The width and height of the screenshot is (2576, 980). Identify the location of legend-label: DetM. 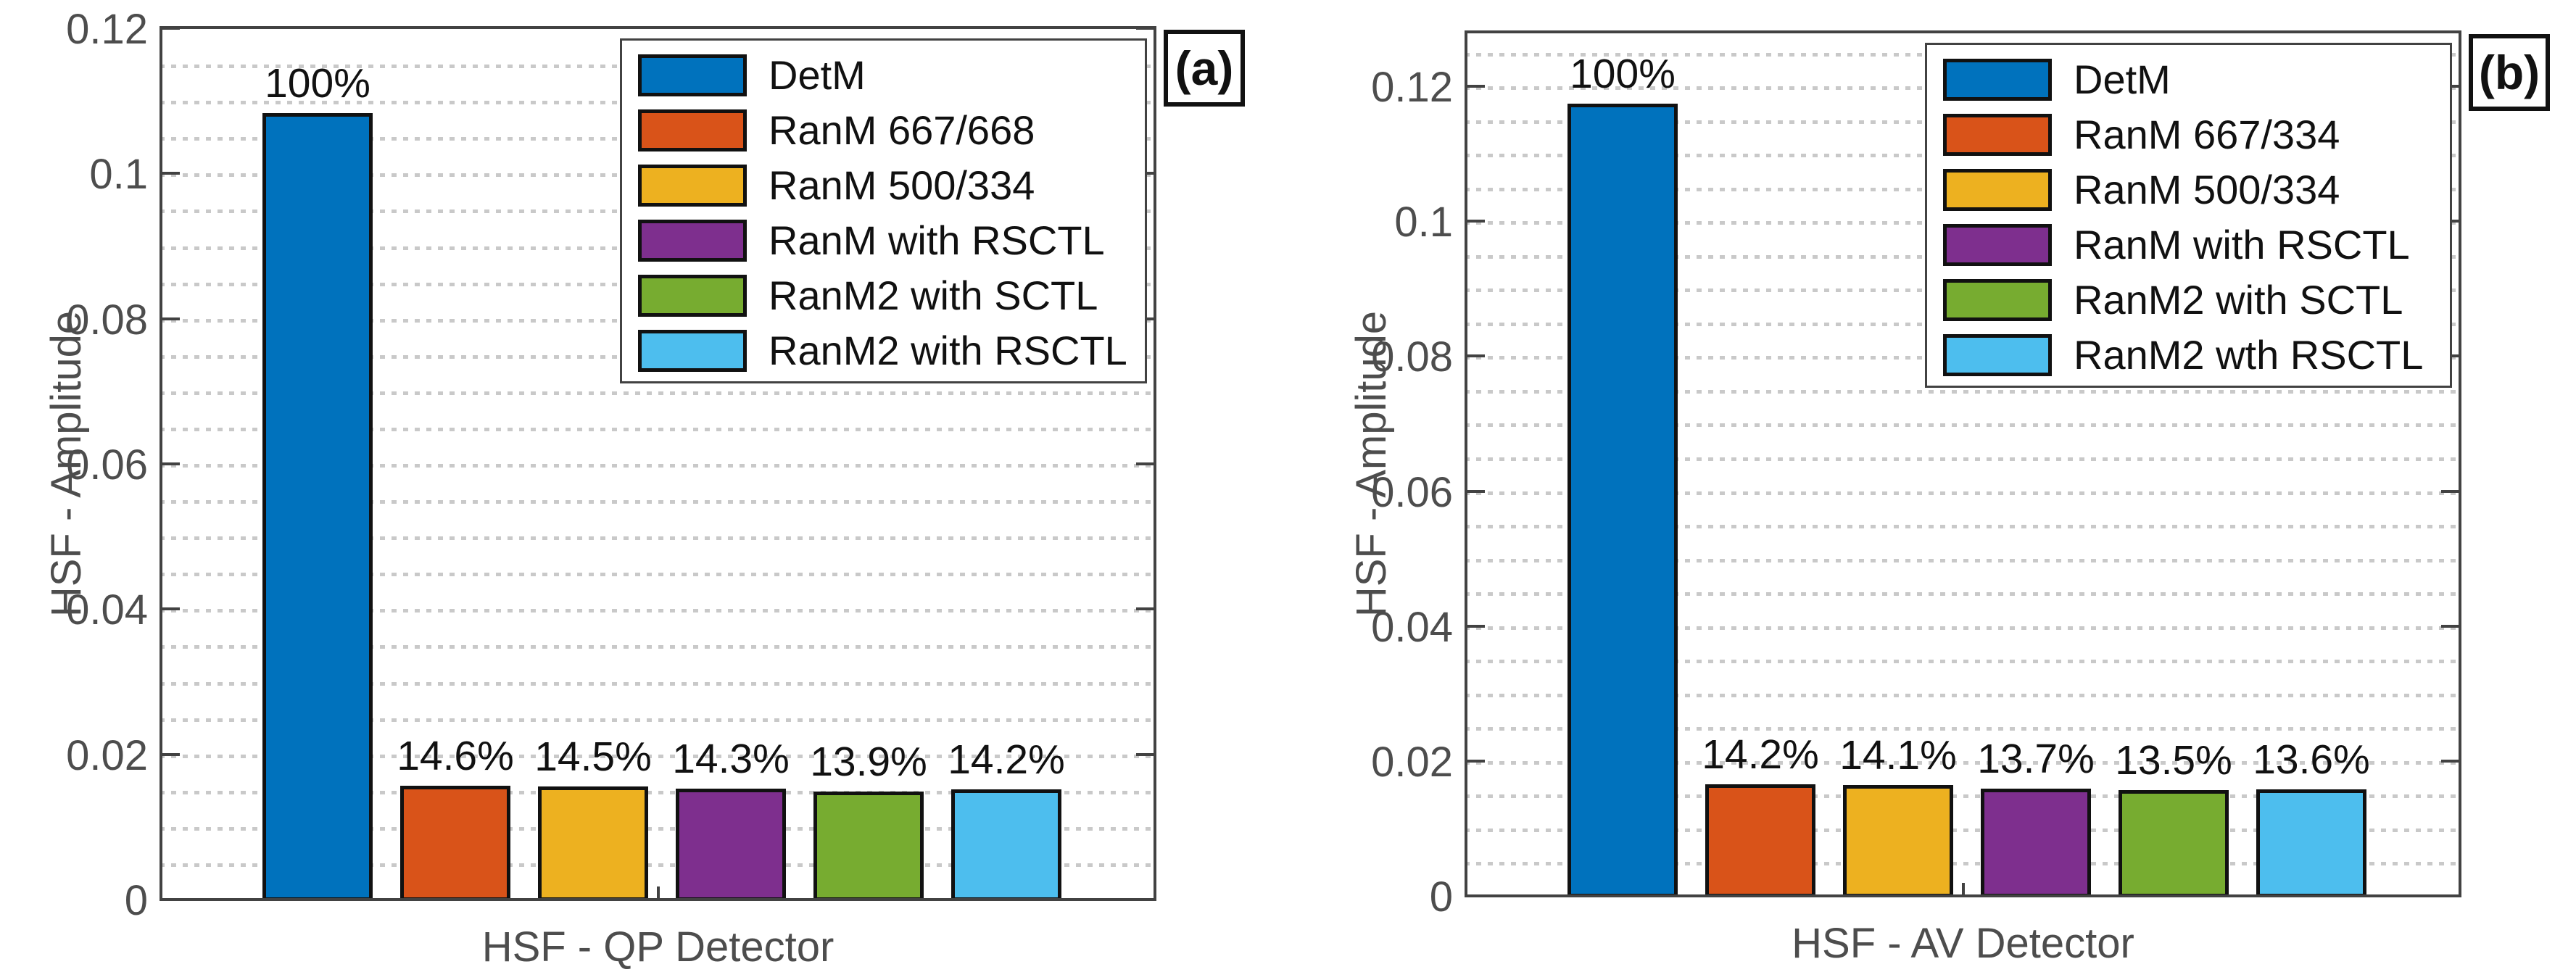
(817, 75).